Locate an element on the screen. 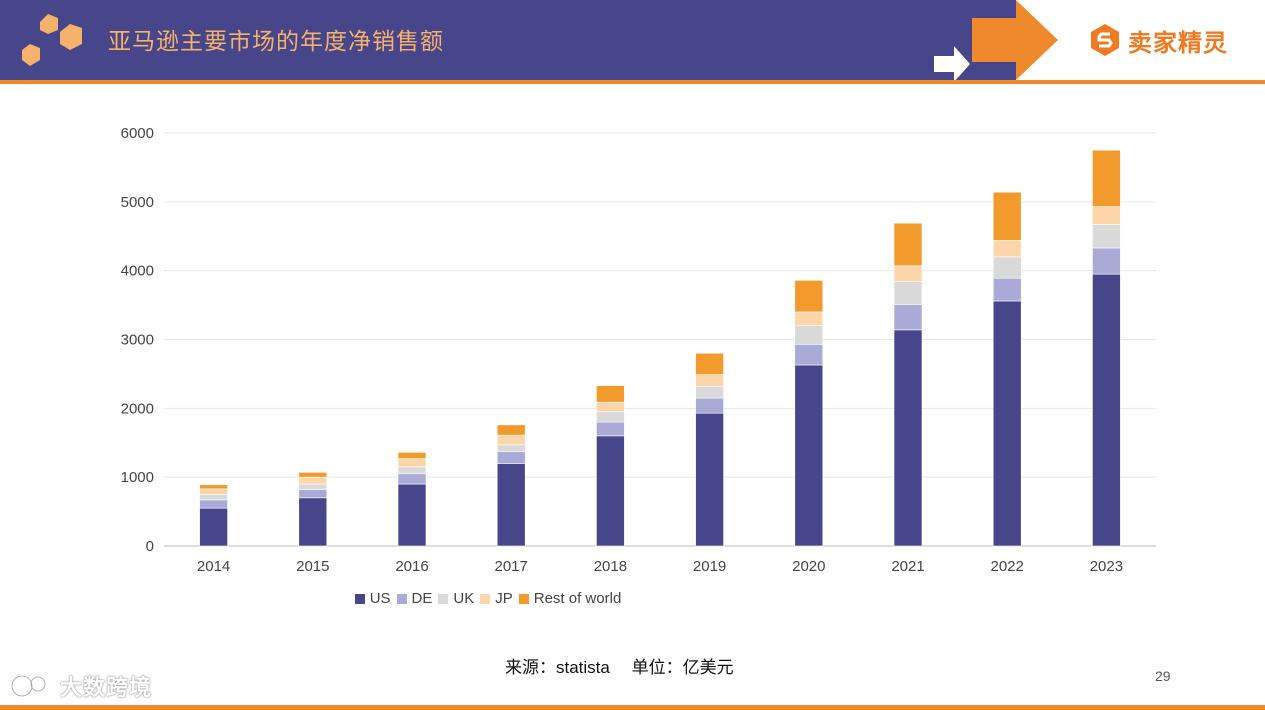 The image size is (1265, 710). brand-logo: 卖家精灵 is located at coordinates (1158, 40).